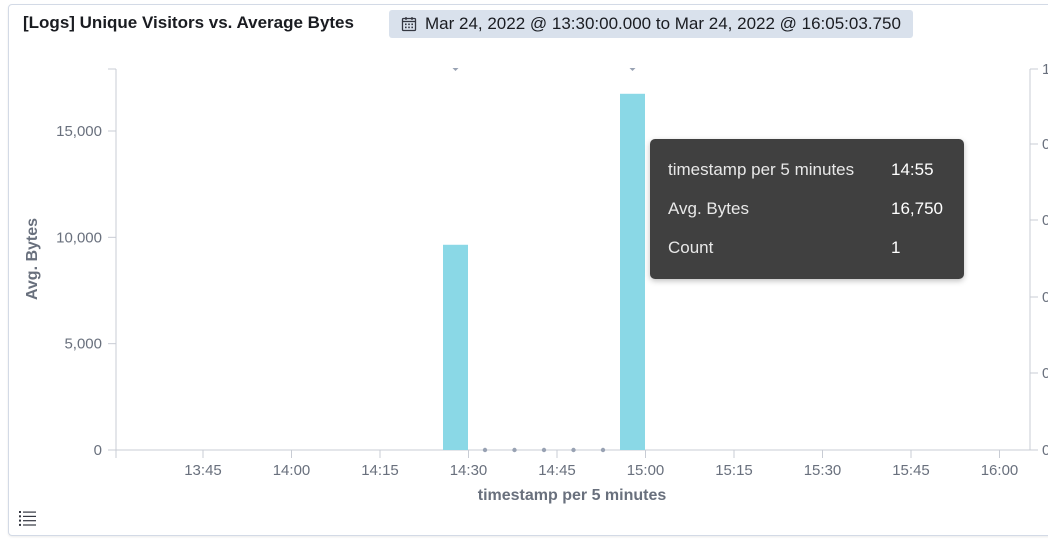 This screenshot has height=544, width=1048. I want to click on tooltip-key: Avg. Bytes, so click(708, 208).